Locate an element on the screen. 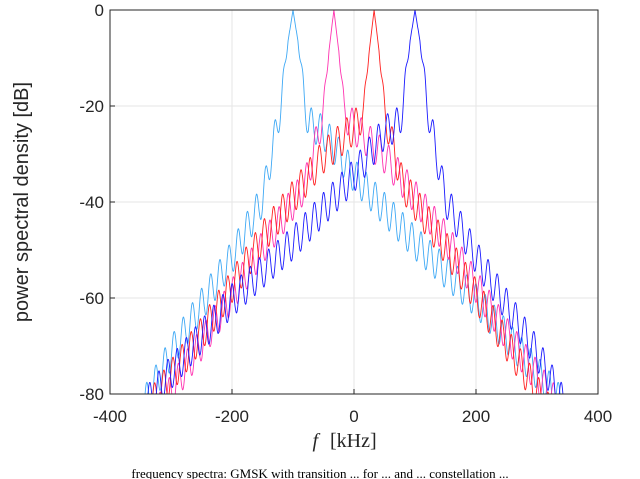 The width and height of the screenshot is (640, 479). y-tick-label: 0 is located at coordinates (99, 10).